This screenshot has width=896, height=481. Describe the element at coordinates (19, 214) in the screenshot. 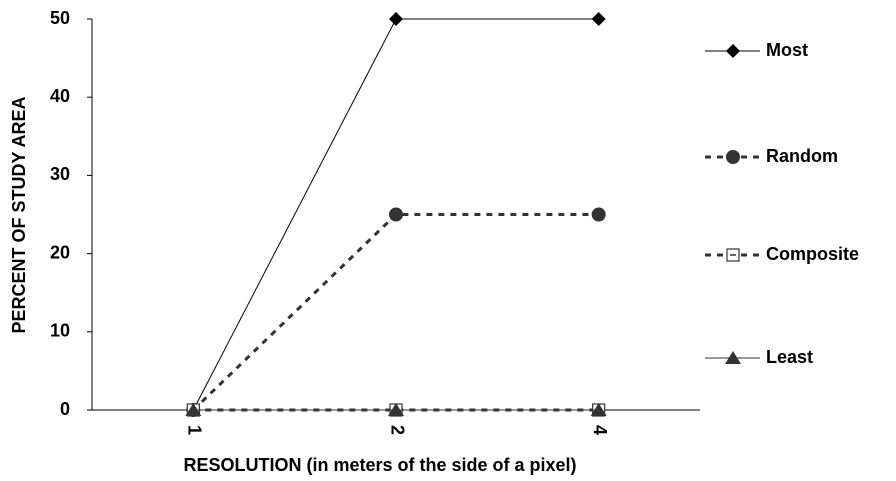

I see `y-axis-title: PERCENT OF STUDY AREA` at that location.